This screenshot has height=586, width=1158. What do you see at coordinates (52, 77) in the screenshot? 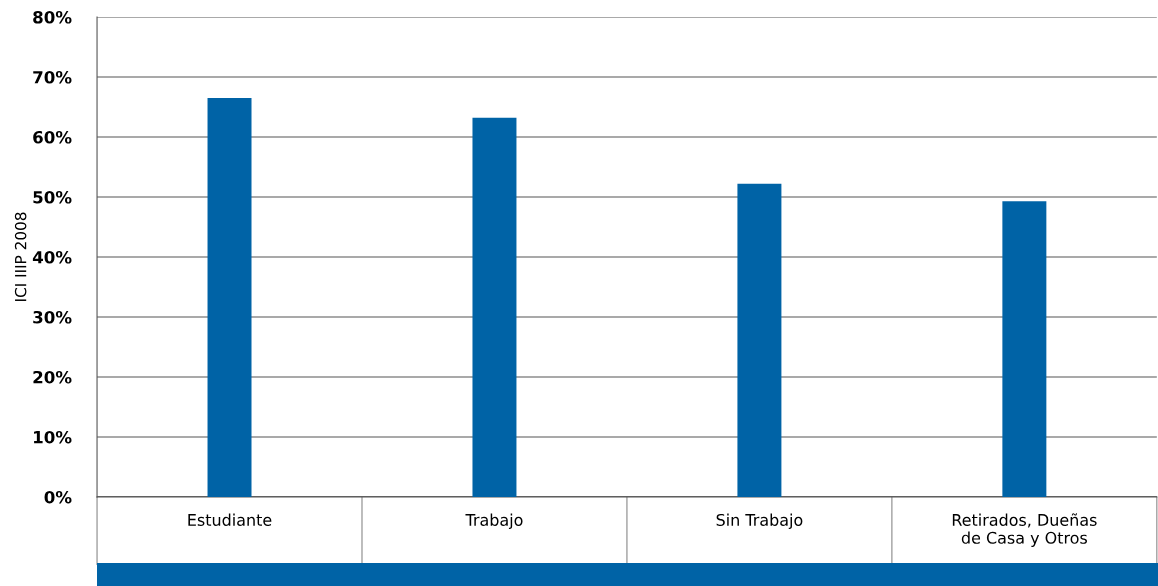
I see `y-tick-label: 70%` at bounding box center [52, 77].